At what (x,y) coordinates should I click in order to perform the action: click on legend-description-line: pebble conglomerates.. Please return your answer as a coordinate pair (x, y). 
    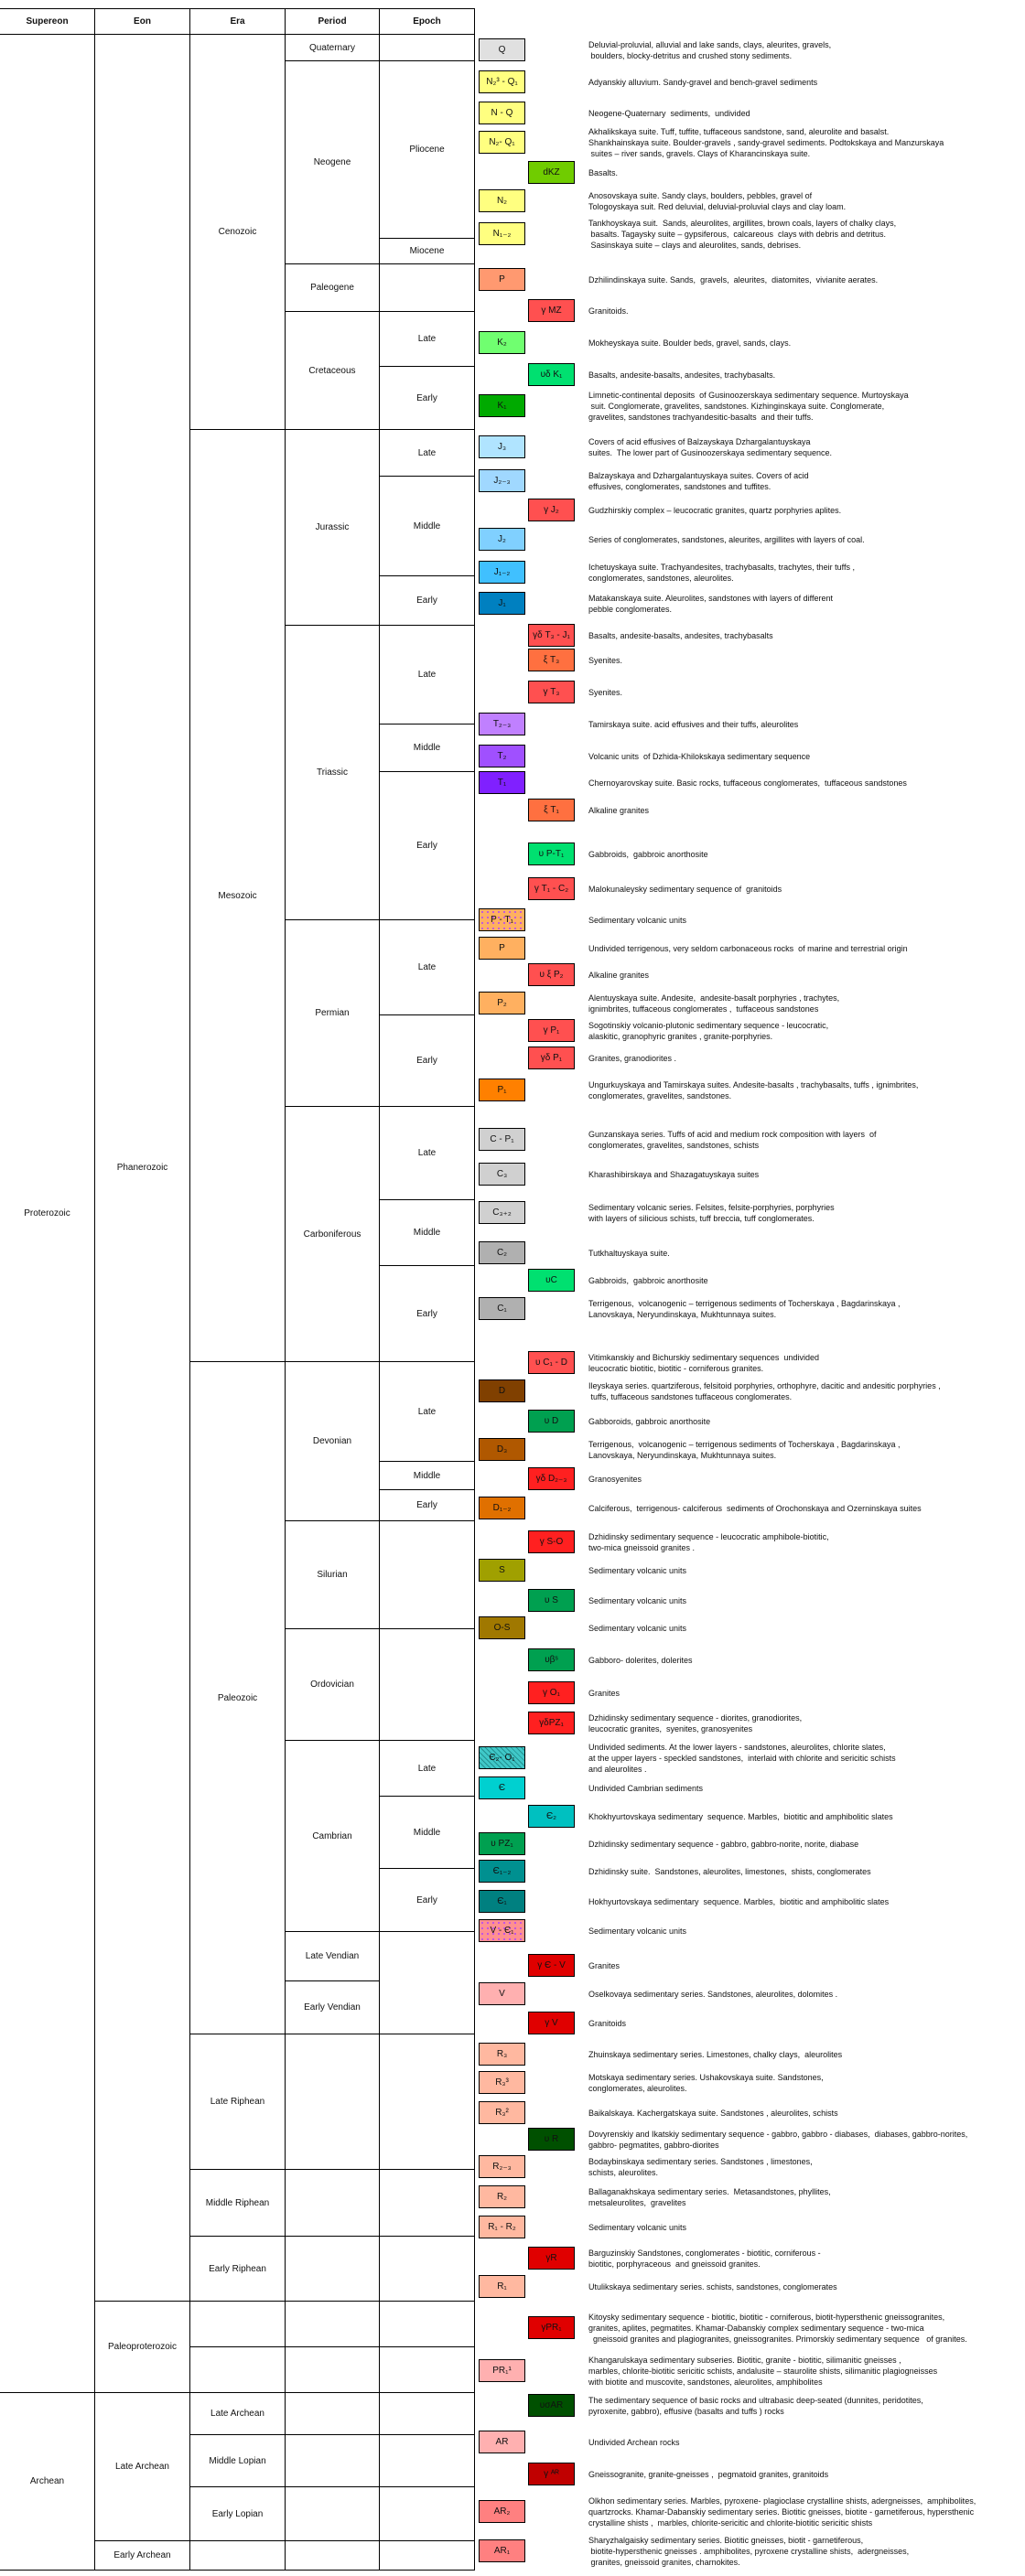
    Looking at the image, I should click on (630, 609).